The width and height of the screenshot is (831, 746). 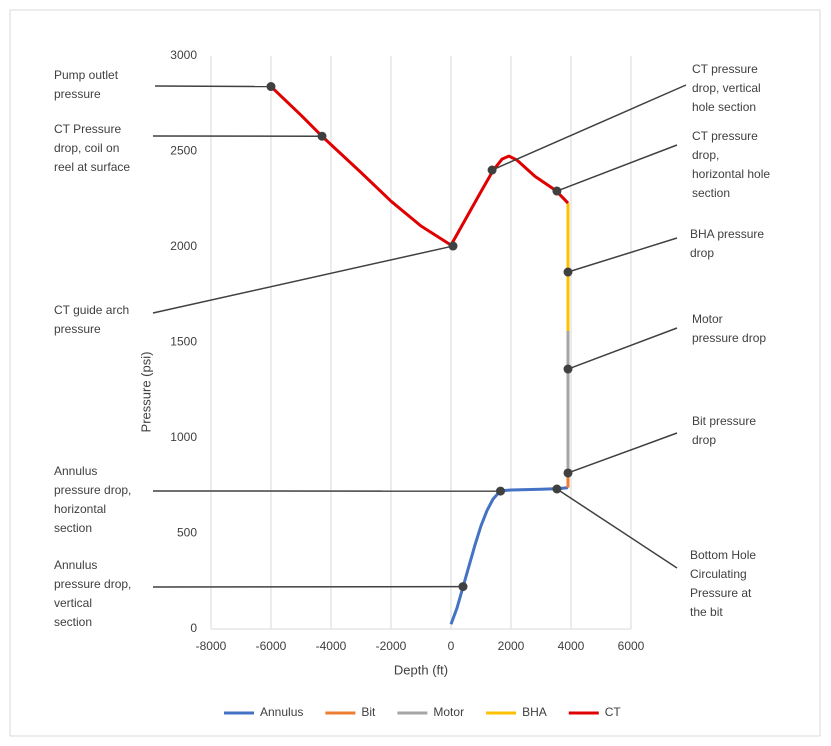 I want to click on annotation-label: CT guide arch, so click(x=91, y=310).